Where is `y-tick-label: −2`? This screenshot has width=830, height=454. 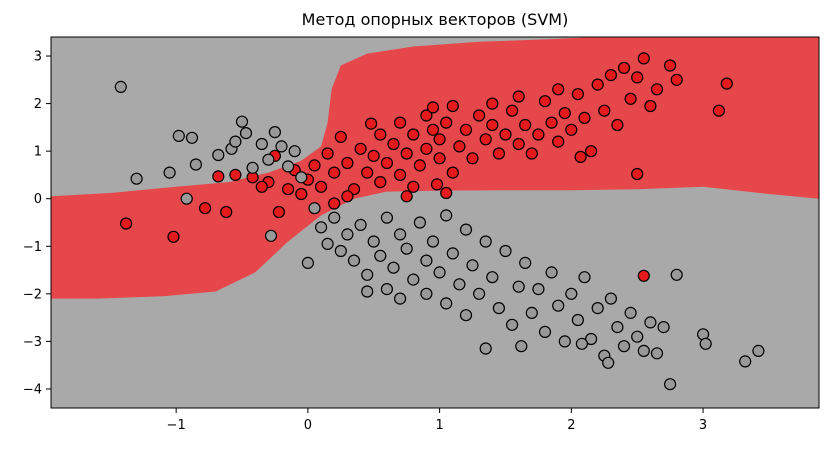
y-tick-label: −2 is located at coordinates (32, 294).